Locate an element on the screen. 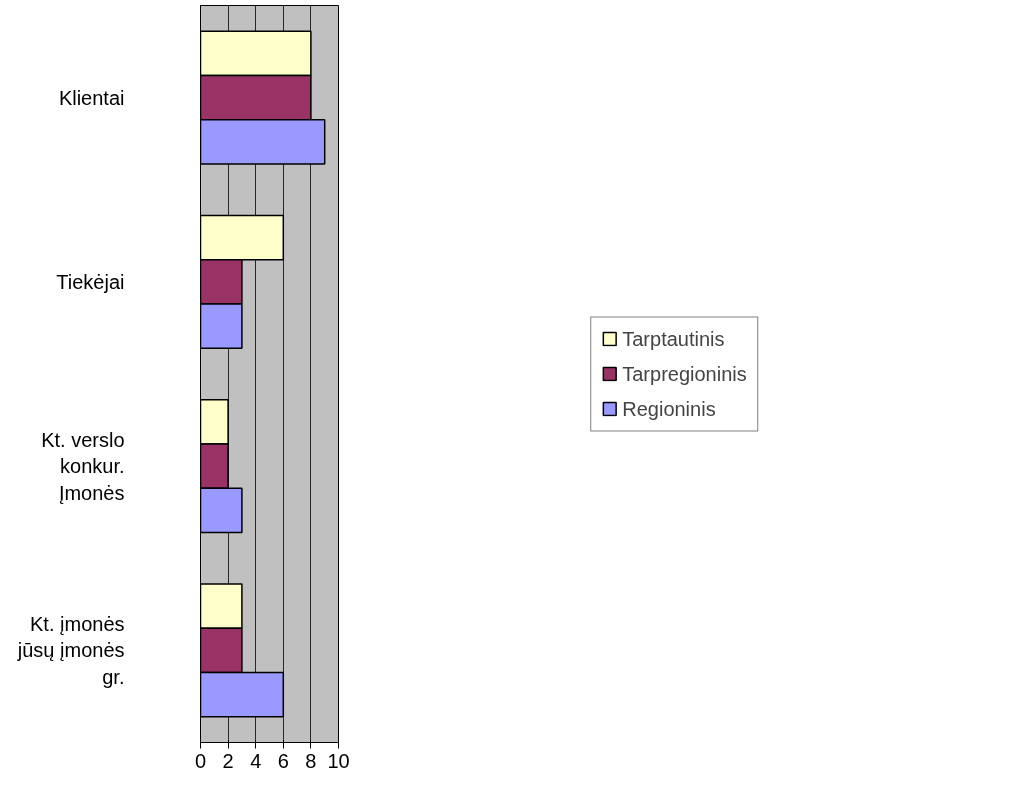 This screenshot has height=800, width=1034. x-tick-label: 4 is located at coordinates (256, 760).